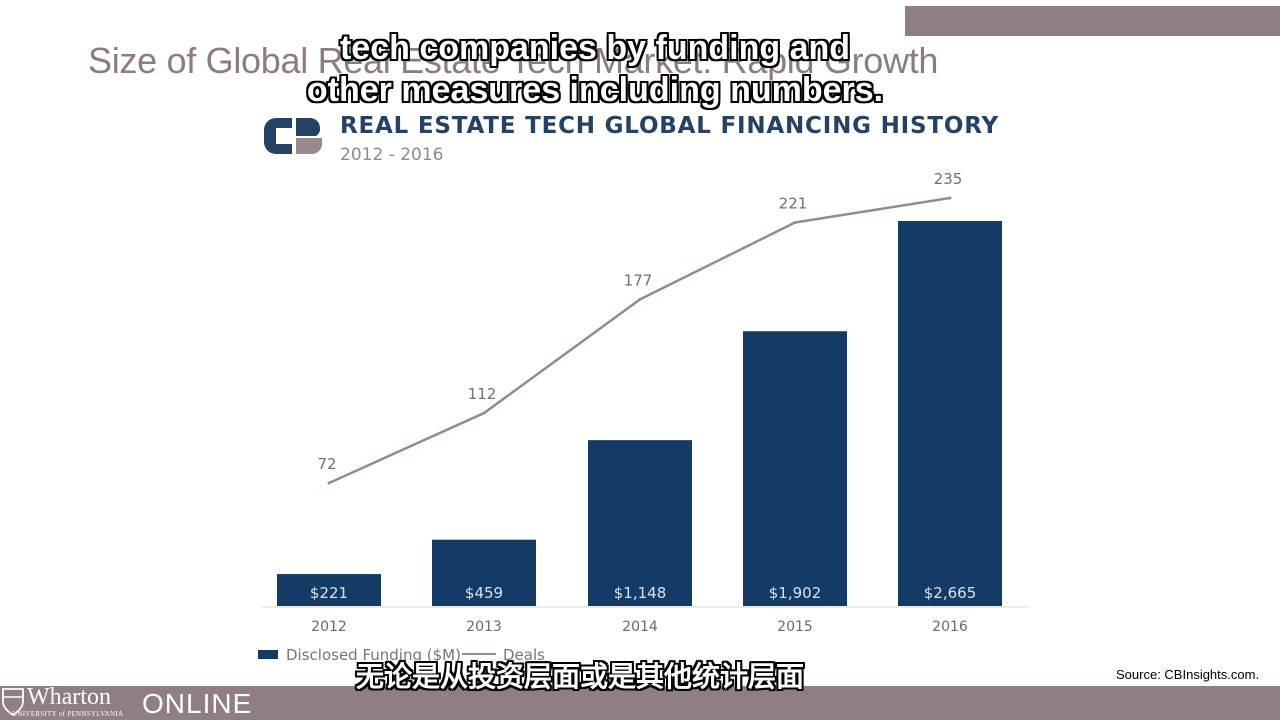 The image size is (1280, 720). I want to click on source-note: Source: CBInsights.com., so click(1188, 674).